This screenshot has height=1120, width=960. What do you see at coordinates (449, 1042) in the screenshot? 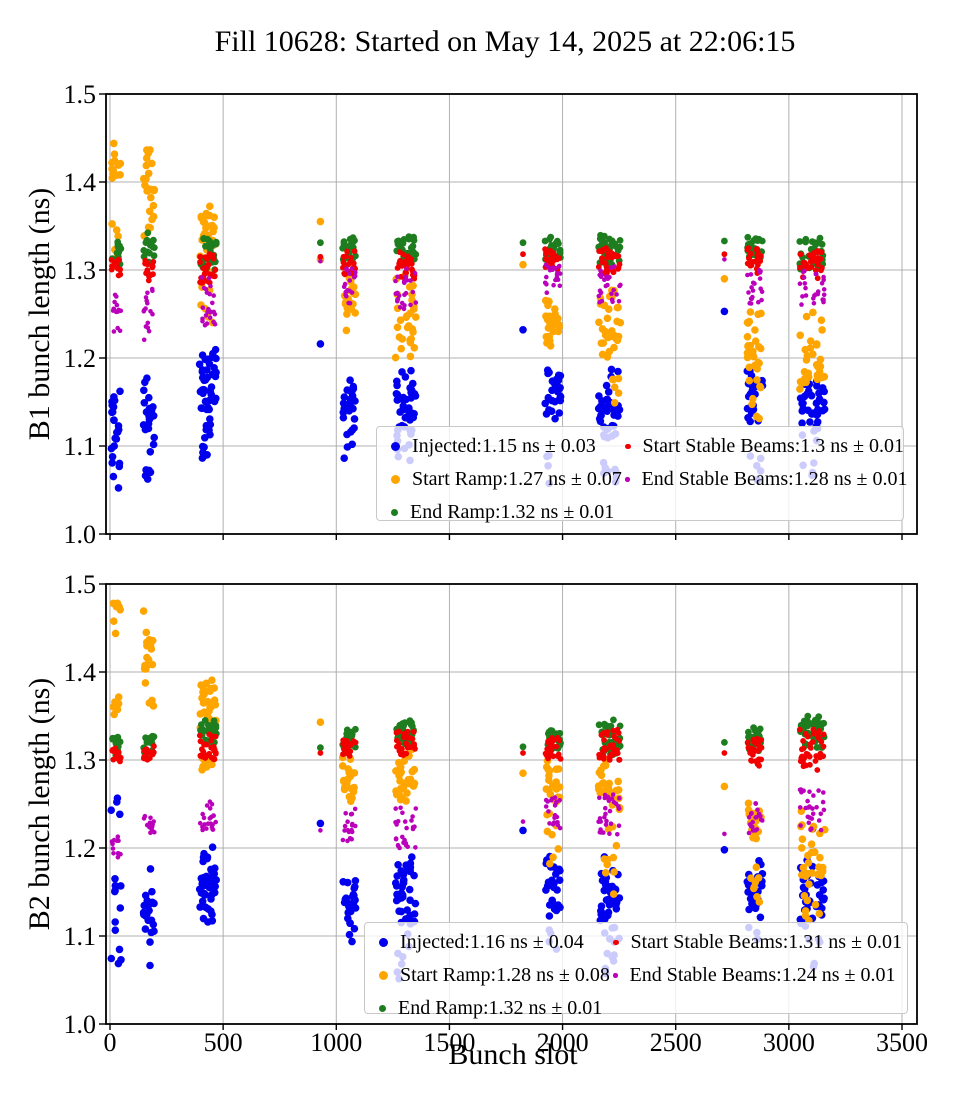
I see `x-tick-label: 1500` at bounding box center [449, 1042].